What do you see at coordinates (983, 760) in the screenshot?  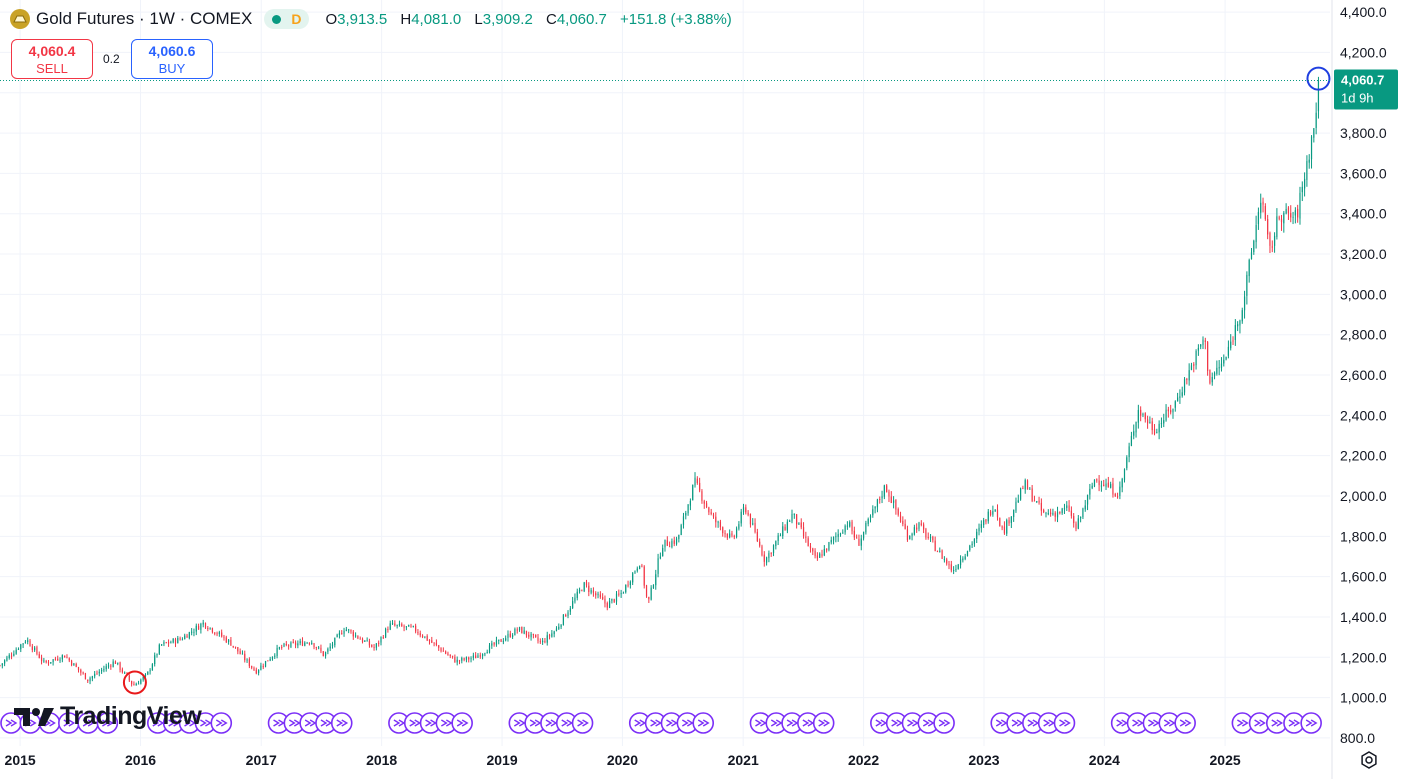 I see `time-tick-label: 2023` at bounding box center [983, 760].